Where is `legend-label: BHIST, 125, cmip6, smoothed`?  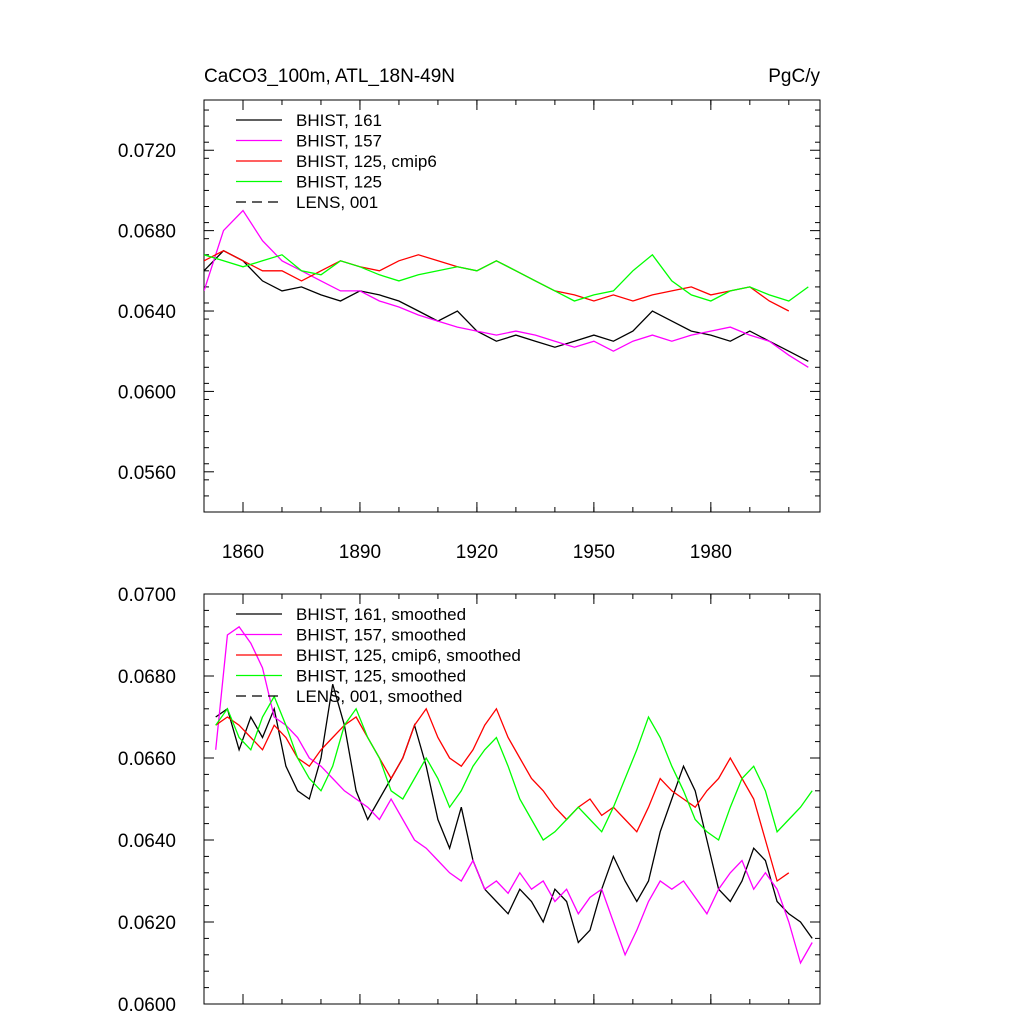 legend-label: BHIST, 125, cmip6, smoothed is located at coordinates (408, 655).